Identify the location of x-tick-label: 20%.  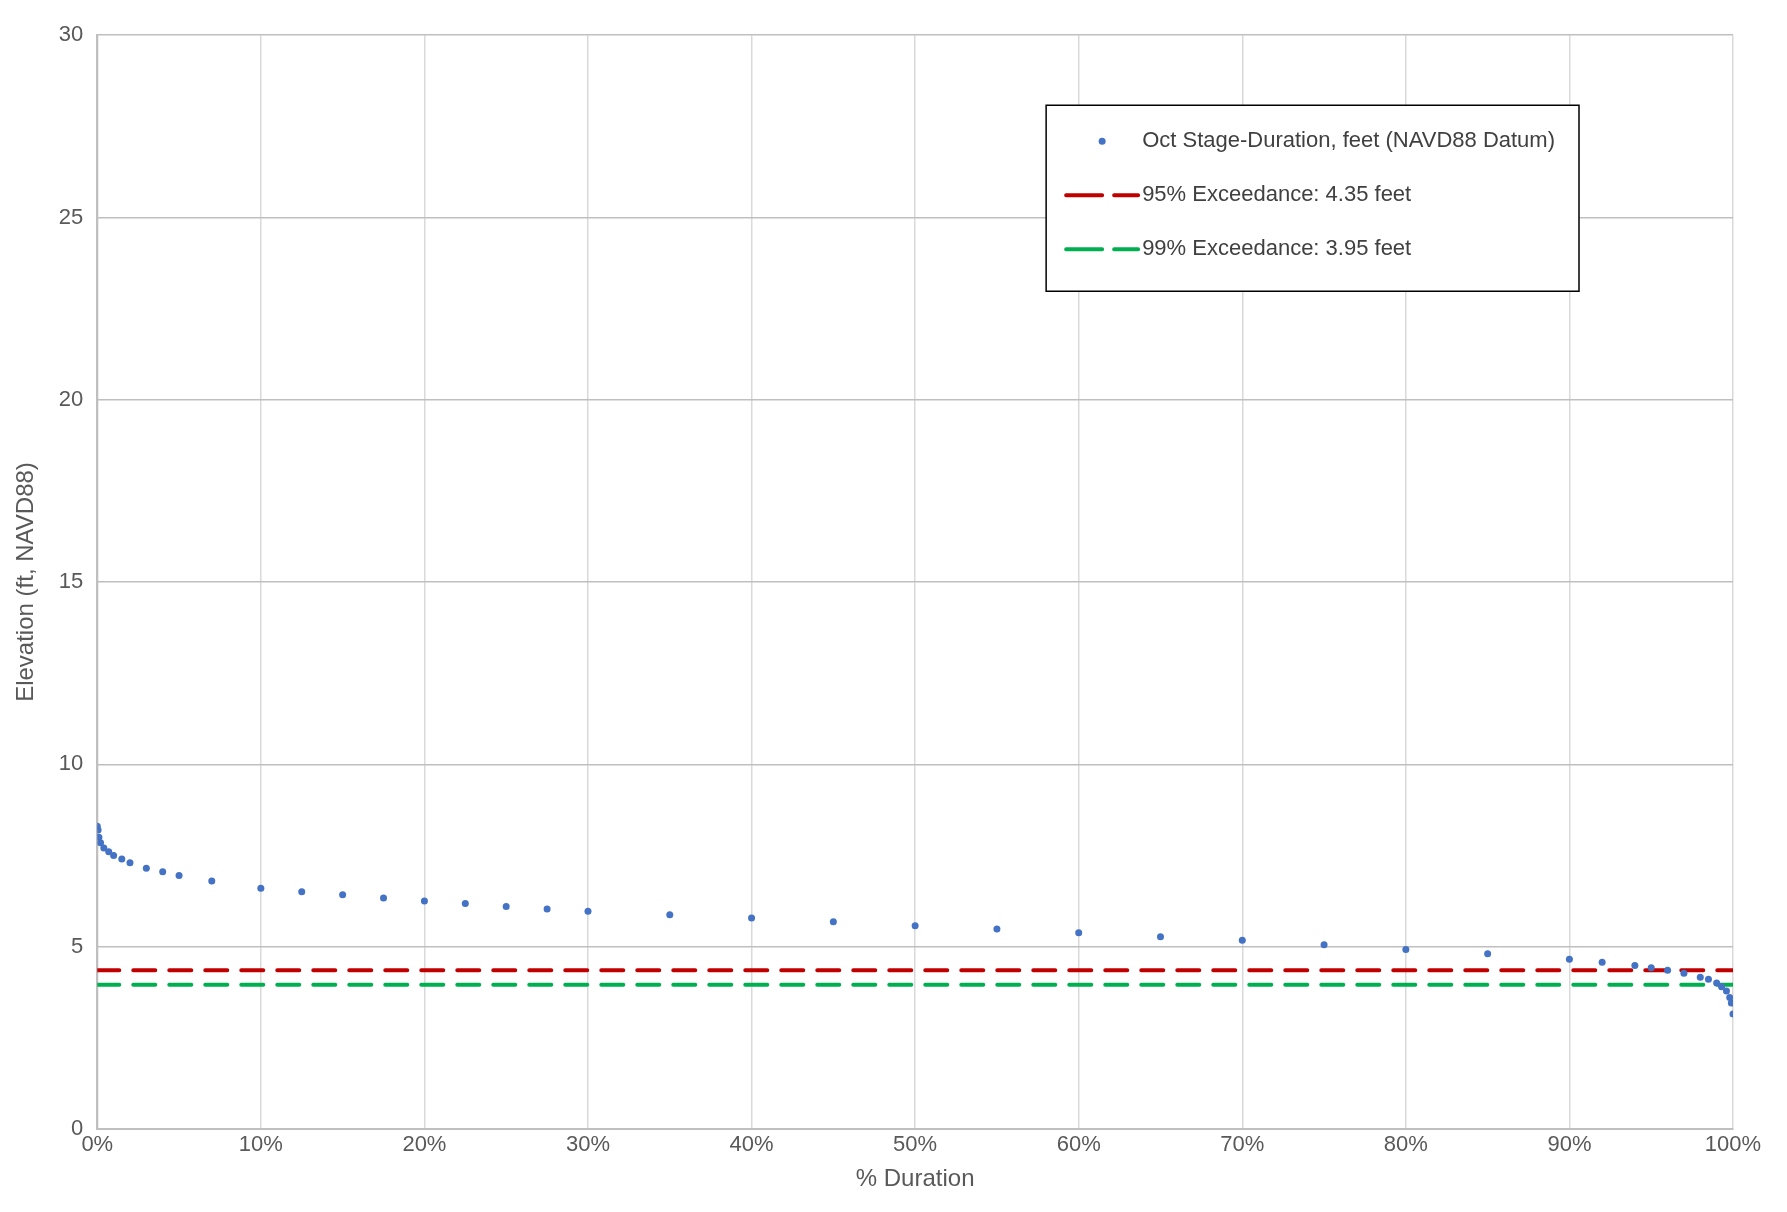
(424, 1144).